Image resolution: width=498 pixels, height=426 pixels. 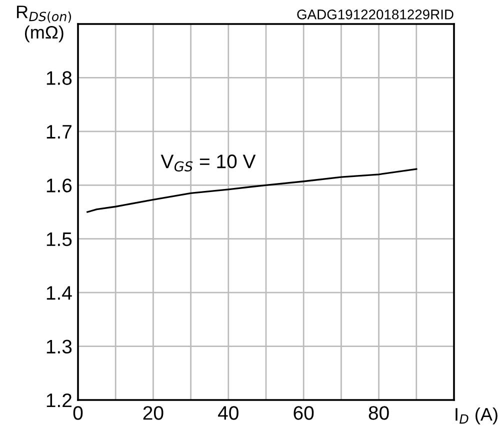 I want to click on x-axis-title: I$_{D}$ (A), so click(x=477, y=416).